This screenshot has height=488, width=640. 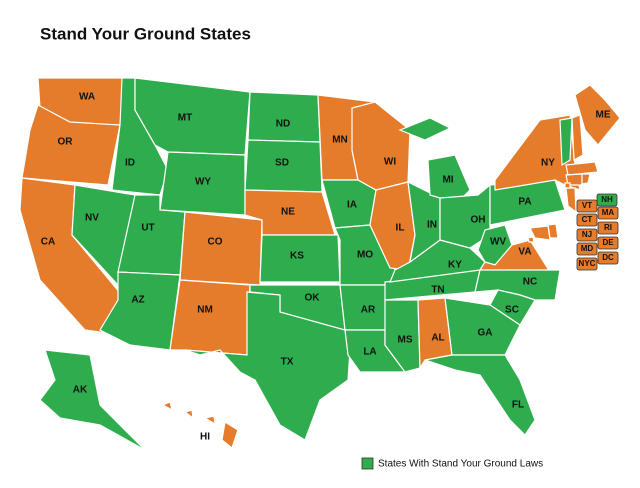 What do you see at coordinates (447, 180) in the screenshot?
I see `state-label: MI` at bounding box center [447, 180].